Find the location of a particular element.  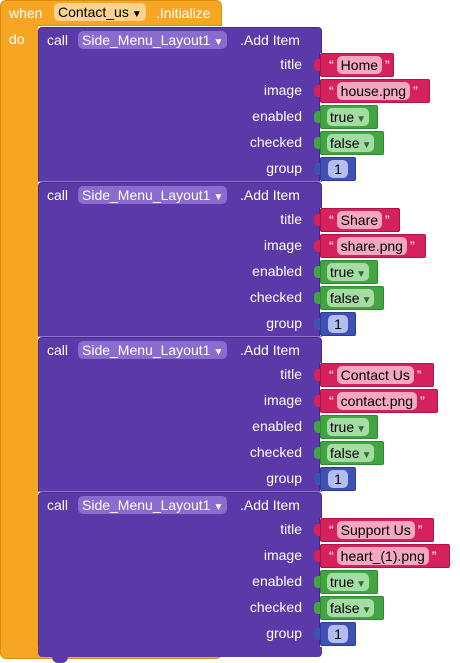

call-block-bottom is located at coordinates (180, 652).